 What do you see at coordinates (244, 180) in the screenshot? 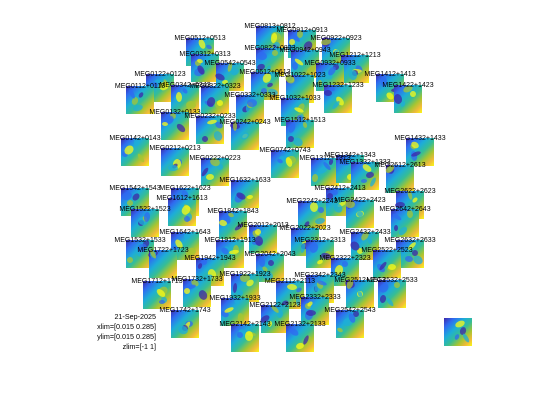
I see `sensor-label: MEG1632+1633` at bounding box center [244, 180].